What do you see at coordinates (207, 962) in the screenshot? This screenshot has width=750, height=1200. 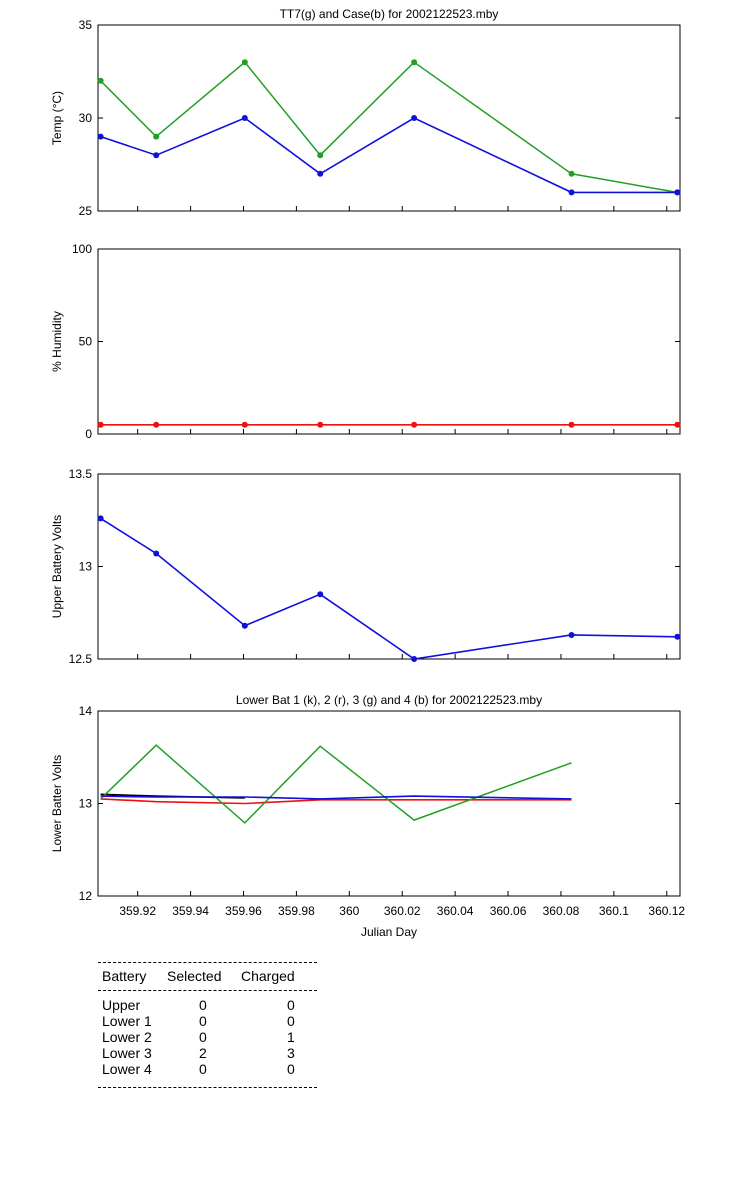 I see `table-top-divider` at bounding box center [207, 962].